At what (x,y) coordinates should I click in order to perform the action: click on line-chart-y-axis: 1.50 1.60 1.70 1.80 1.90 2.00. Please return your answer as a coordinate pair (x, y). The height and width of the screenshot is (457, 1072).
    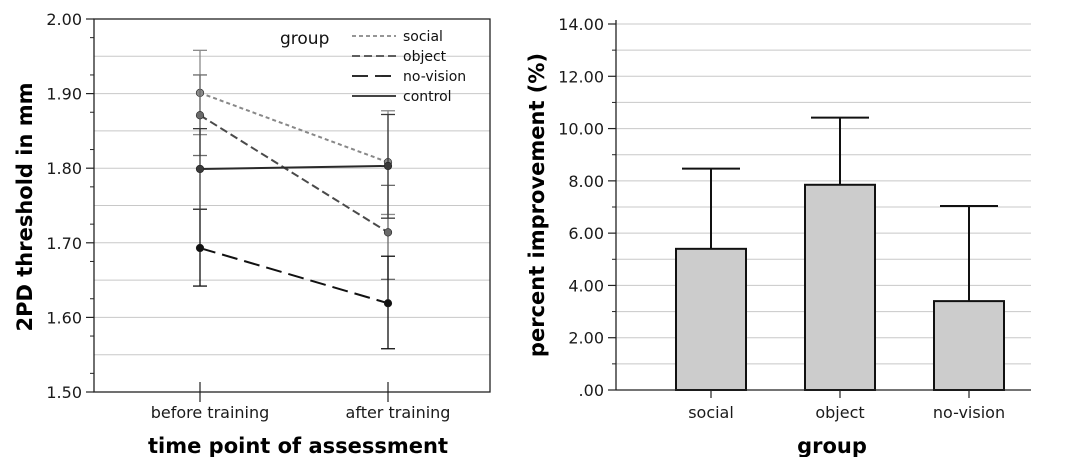
    Looking at the image, I should click on (70, 206).